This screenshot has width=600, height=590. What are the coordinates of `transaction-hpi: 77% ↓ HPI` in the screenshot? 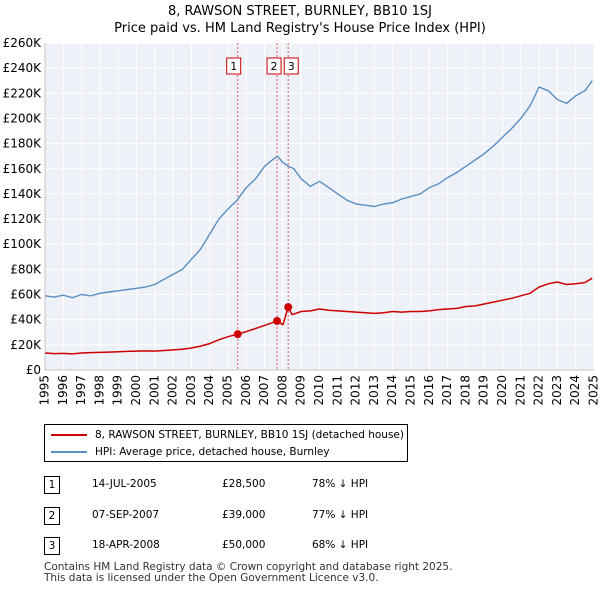 It's located at (340, 515).